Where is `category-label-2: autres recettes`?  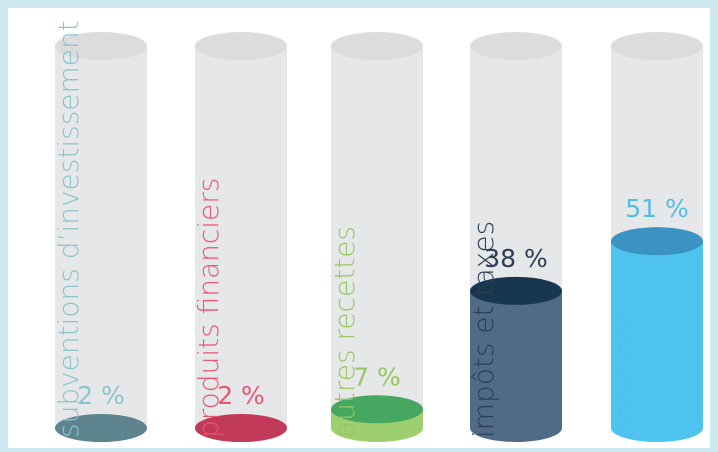 category-label-2: autres recettes is located at coordinates (344, 332).